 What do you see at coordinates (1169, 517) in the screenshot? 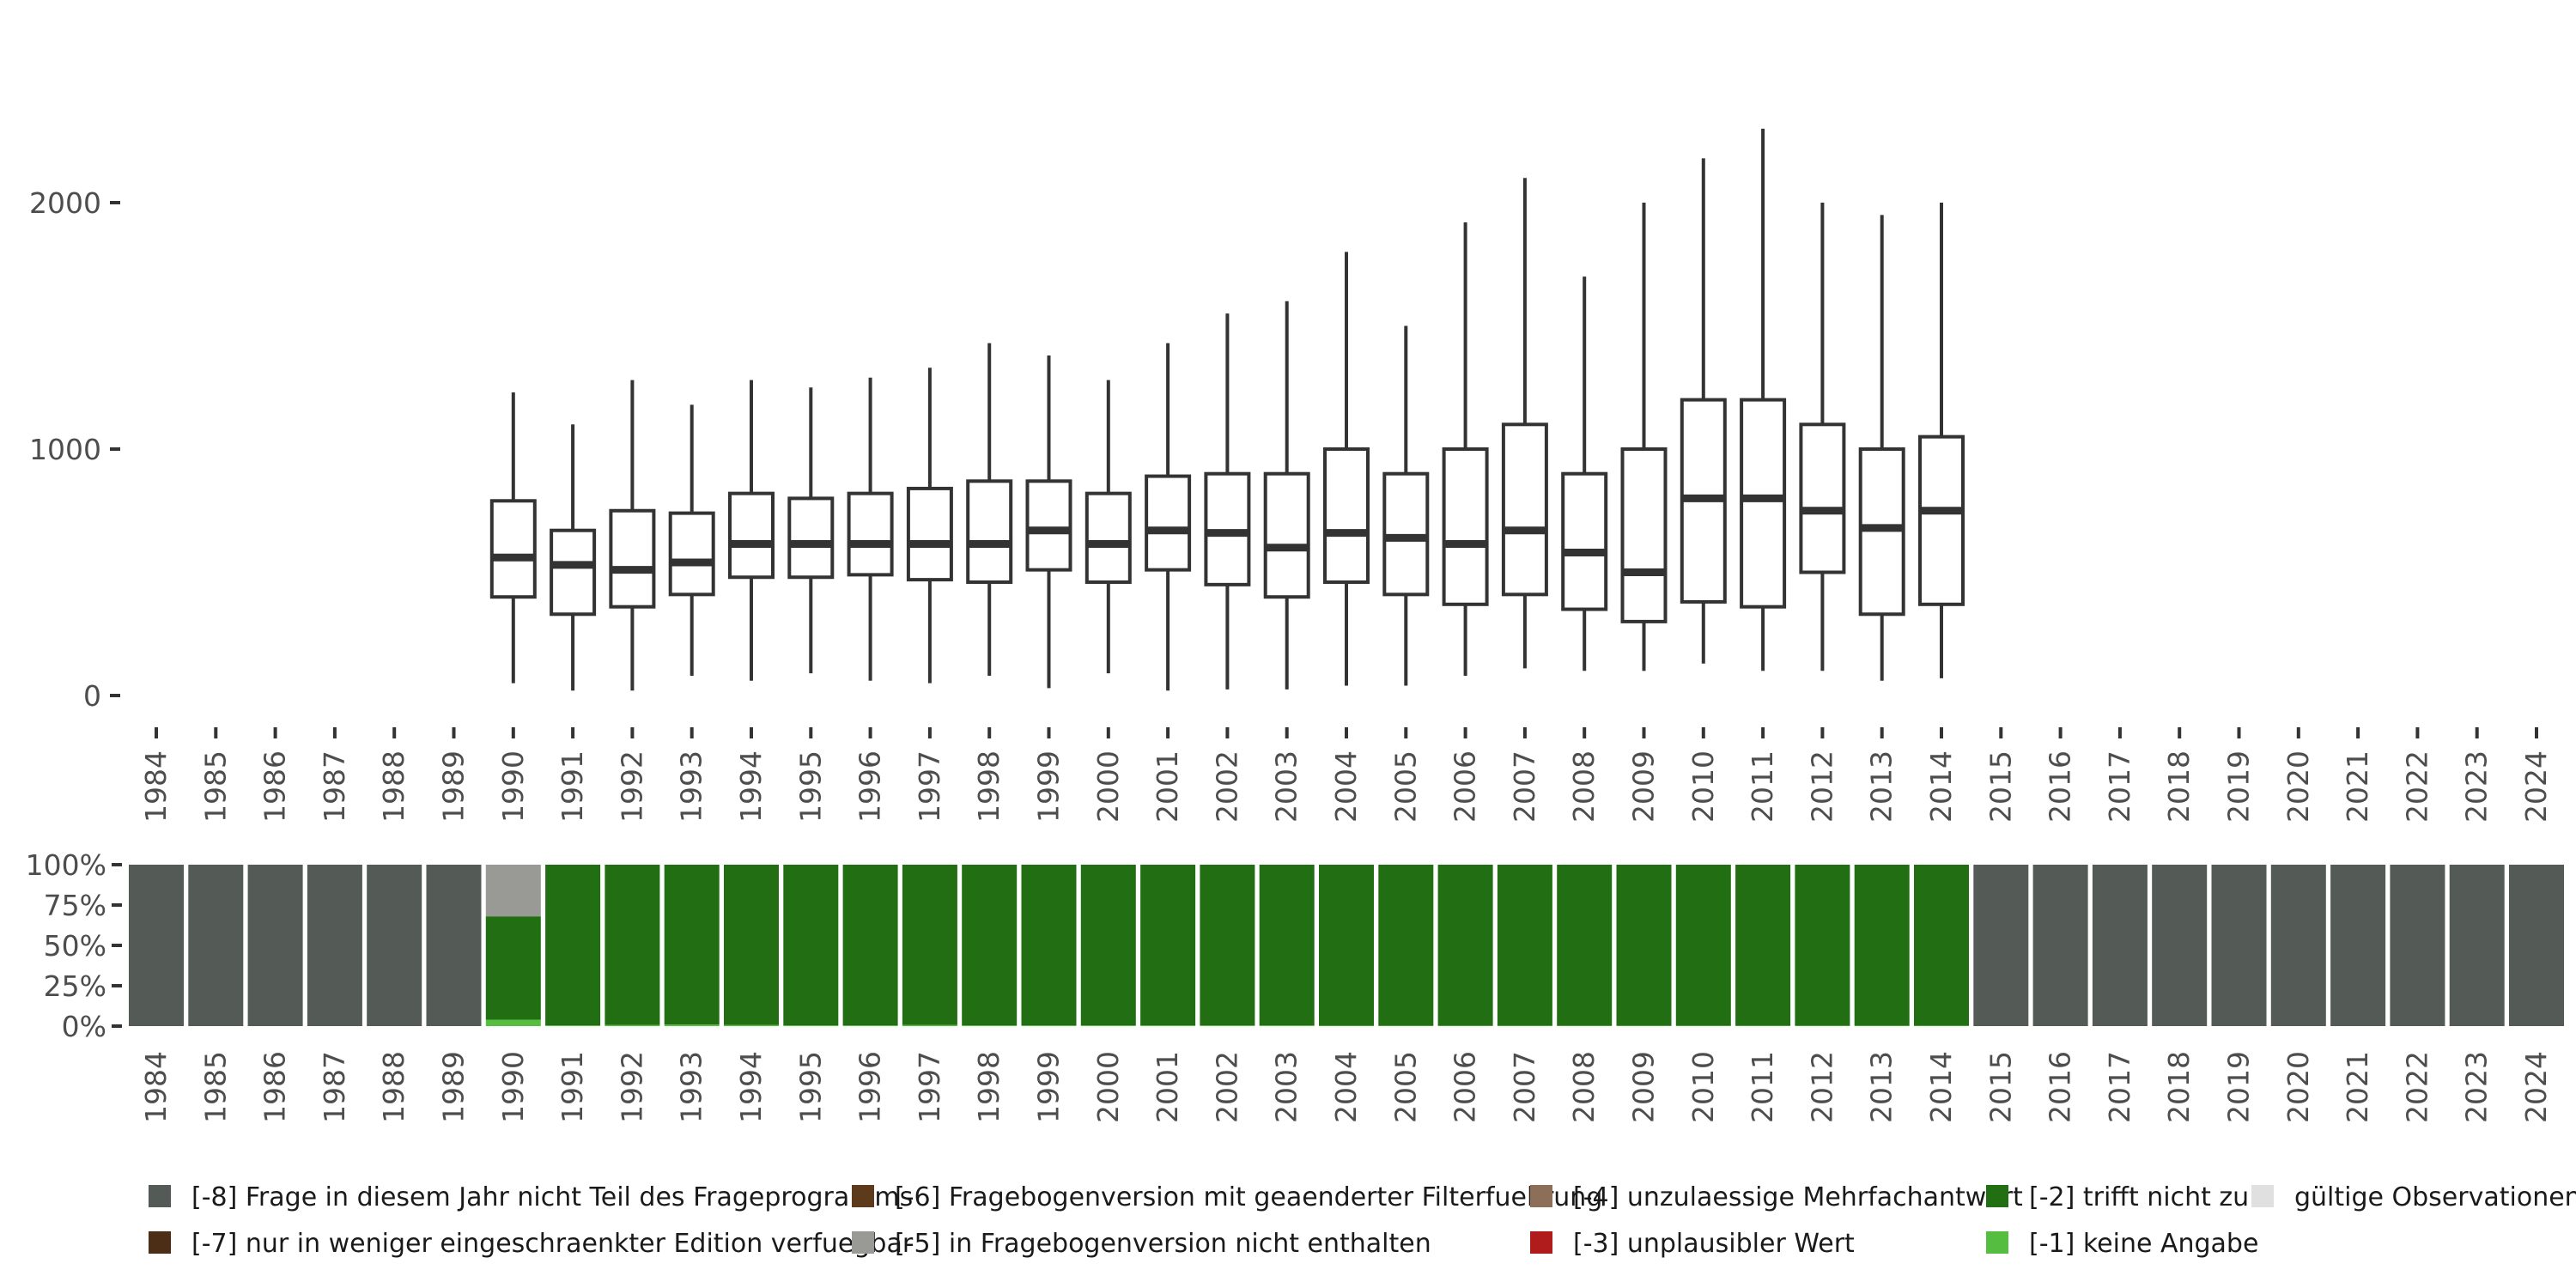
I see `box-2001` at bounding box center [1169, 517].